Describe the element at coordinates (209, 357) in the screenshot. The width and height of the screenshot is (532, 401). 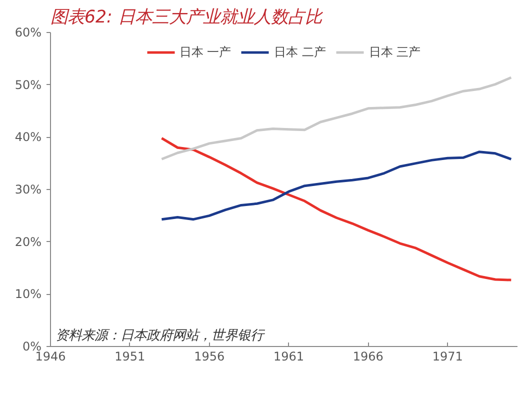
I see `x-tick-label: 1956` at that location.